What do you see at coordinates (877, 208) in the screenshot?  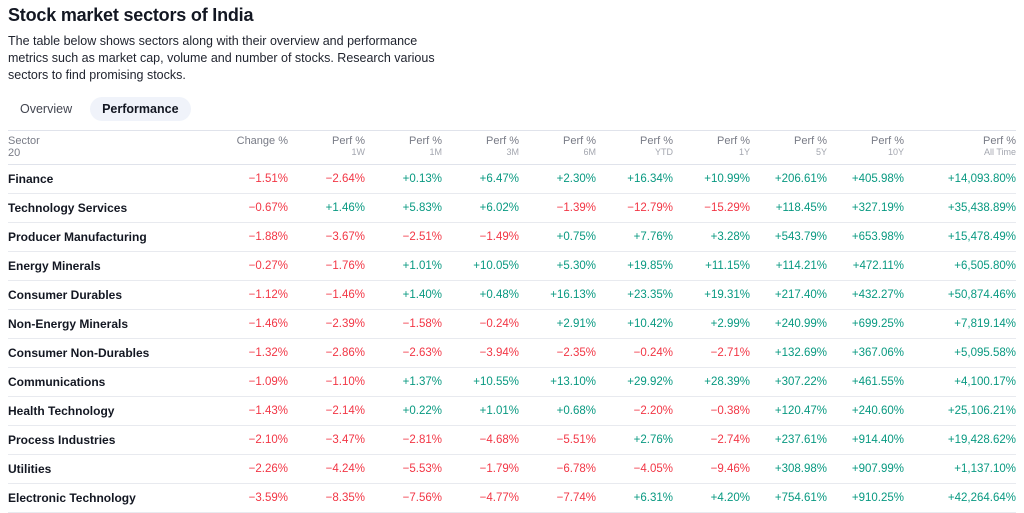 I see `perf-value: +327.19%` at bounding box center [877, 208].